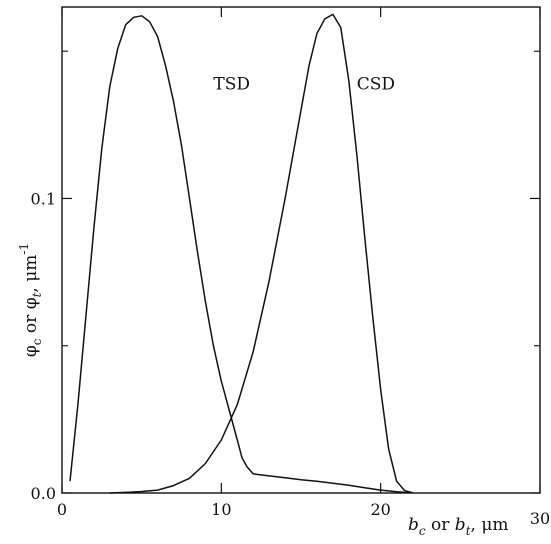  I want to click on y-axis-title: φc or φt, μm-1, so click(30, 300).